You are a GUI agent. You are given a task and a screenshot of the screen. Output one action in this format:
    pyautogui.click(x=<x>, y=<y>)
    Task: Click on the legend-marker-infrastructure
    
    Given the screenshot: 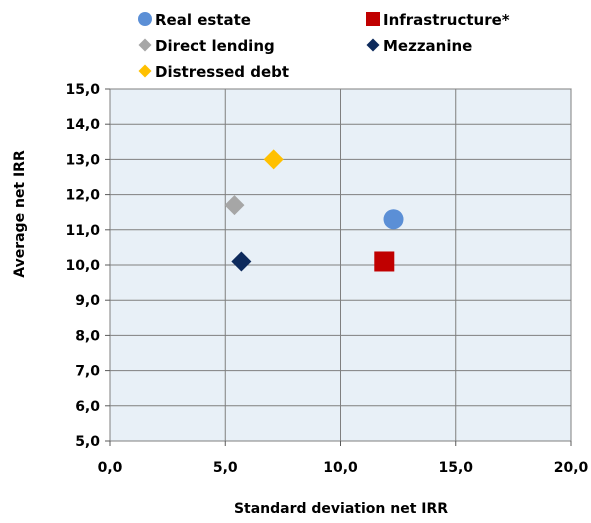 What is the action you would take?
    pyautogui.click(x=373, y=19)
    